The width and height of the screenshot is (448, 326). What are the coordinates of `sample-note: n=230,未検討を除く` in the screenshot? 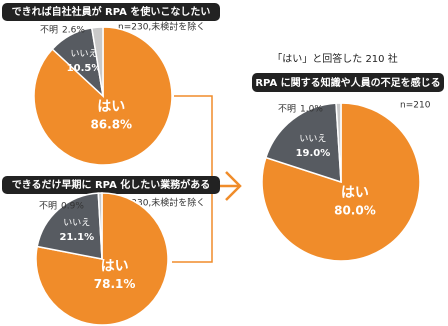 It's located at (161, 27).